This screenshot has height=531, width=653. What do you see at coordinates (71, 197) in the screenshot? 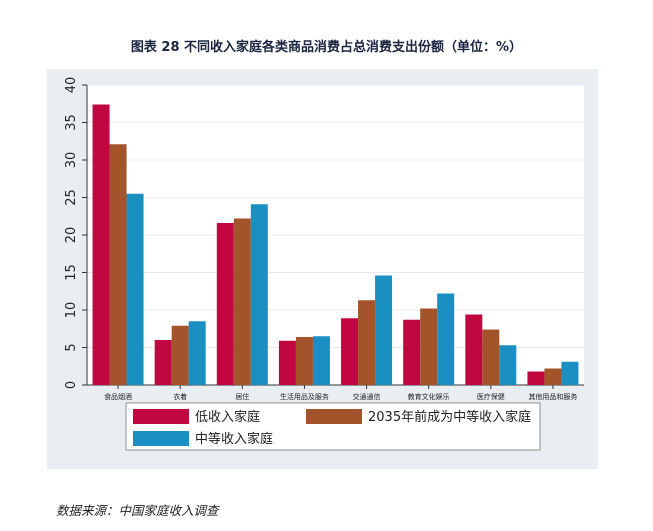
I see `y-tick-label: 25` at bounding box center [71, 197].